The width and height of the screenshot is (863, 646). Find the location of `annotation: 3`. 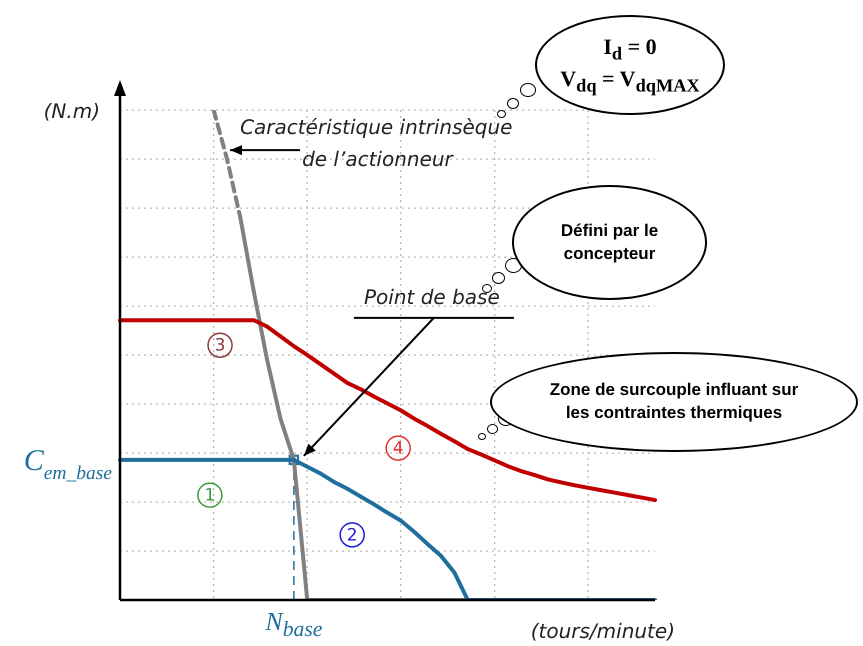

annotation: 3 is located at coordinates (220, 346).